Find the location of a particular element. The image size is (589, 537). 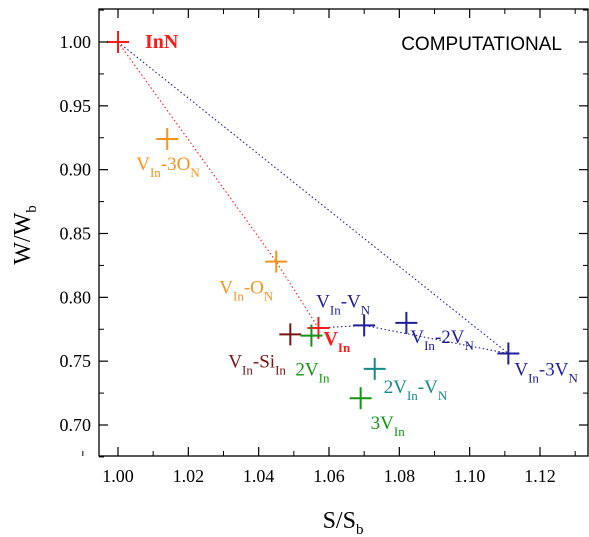

point-label-vin-vn: VIn-VN is located at coordinates (343, 304).